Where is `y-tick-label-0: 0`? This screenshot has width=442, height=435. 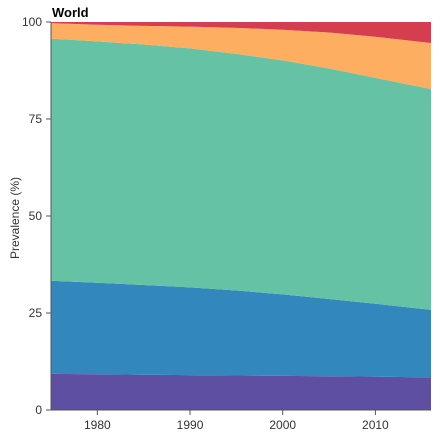
y-tick-label-0: 0 is located at coordinates (38, 410).